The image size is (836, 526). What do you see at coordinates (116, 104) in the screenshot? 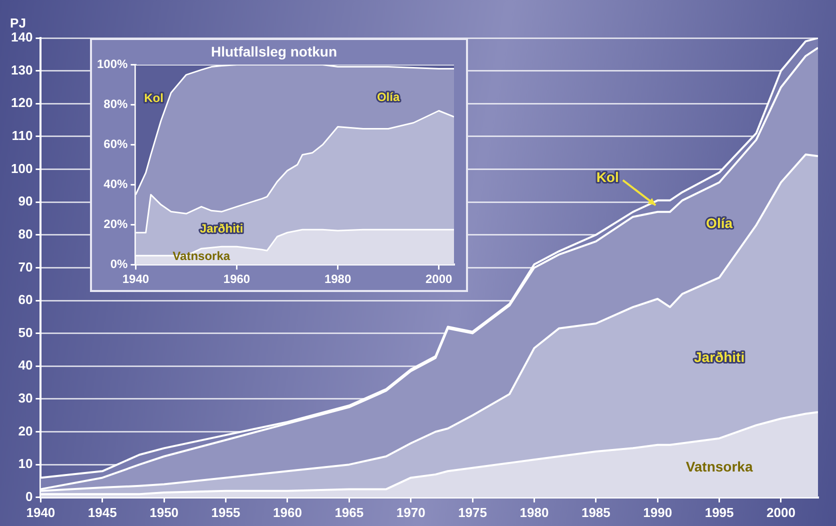
I see `y-tick-label: 80%` at bounding box center [116, 104].